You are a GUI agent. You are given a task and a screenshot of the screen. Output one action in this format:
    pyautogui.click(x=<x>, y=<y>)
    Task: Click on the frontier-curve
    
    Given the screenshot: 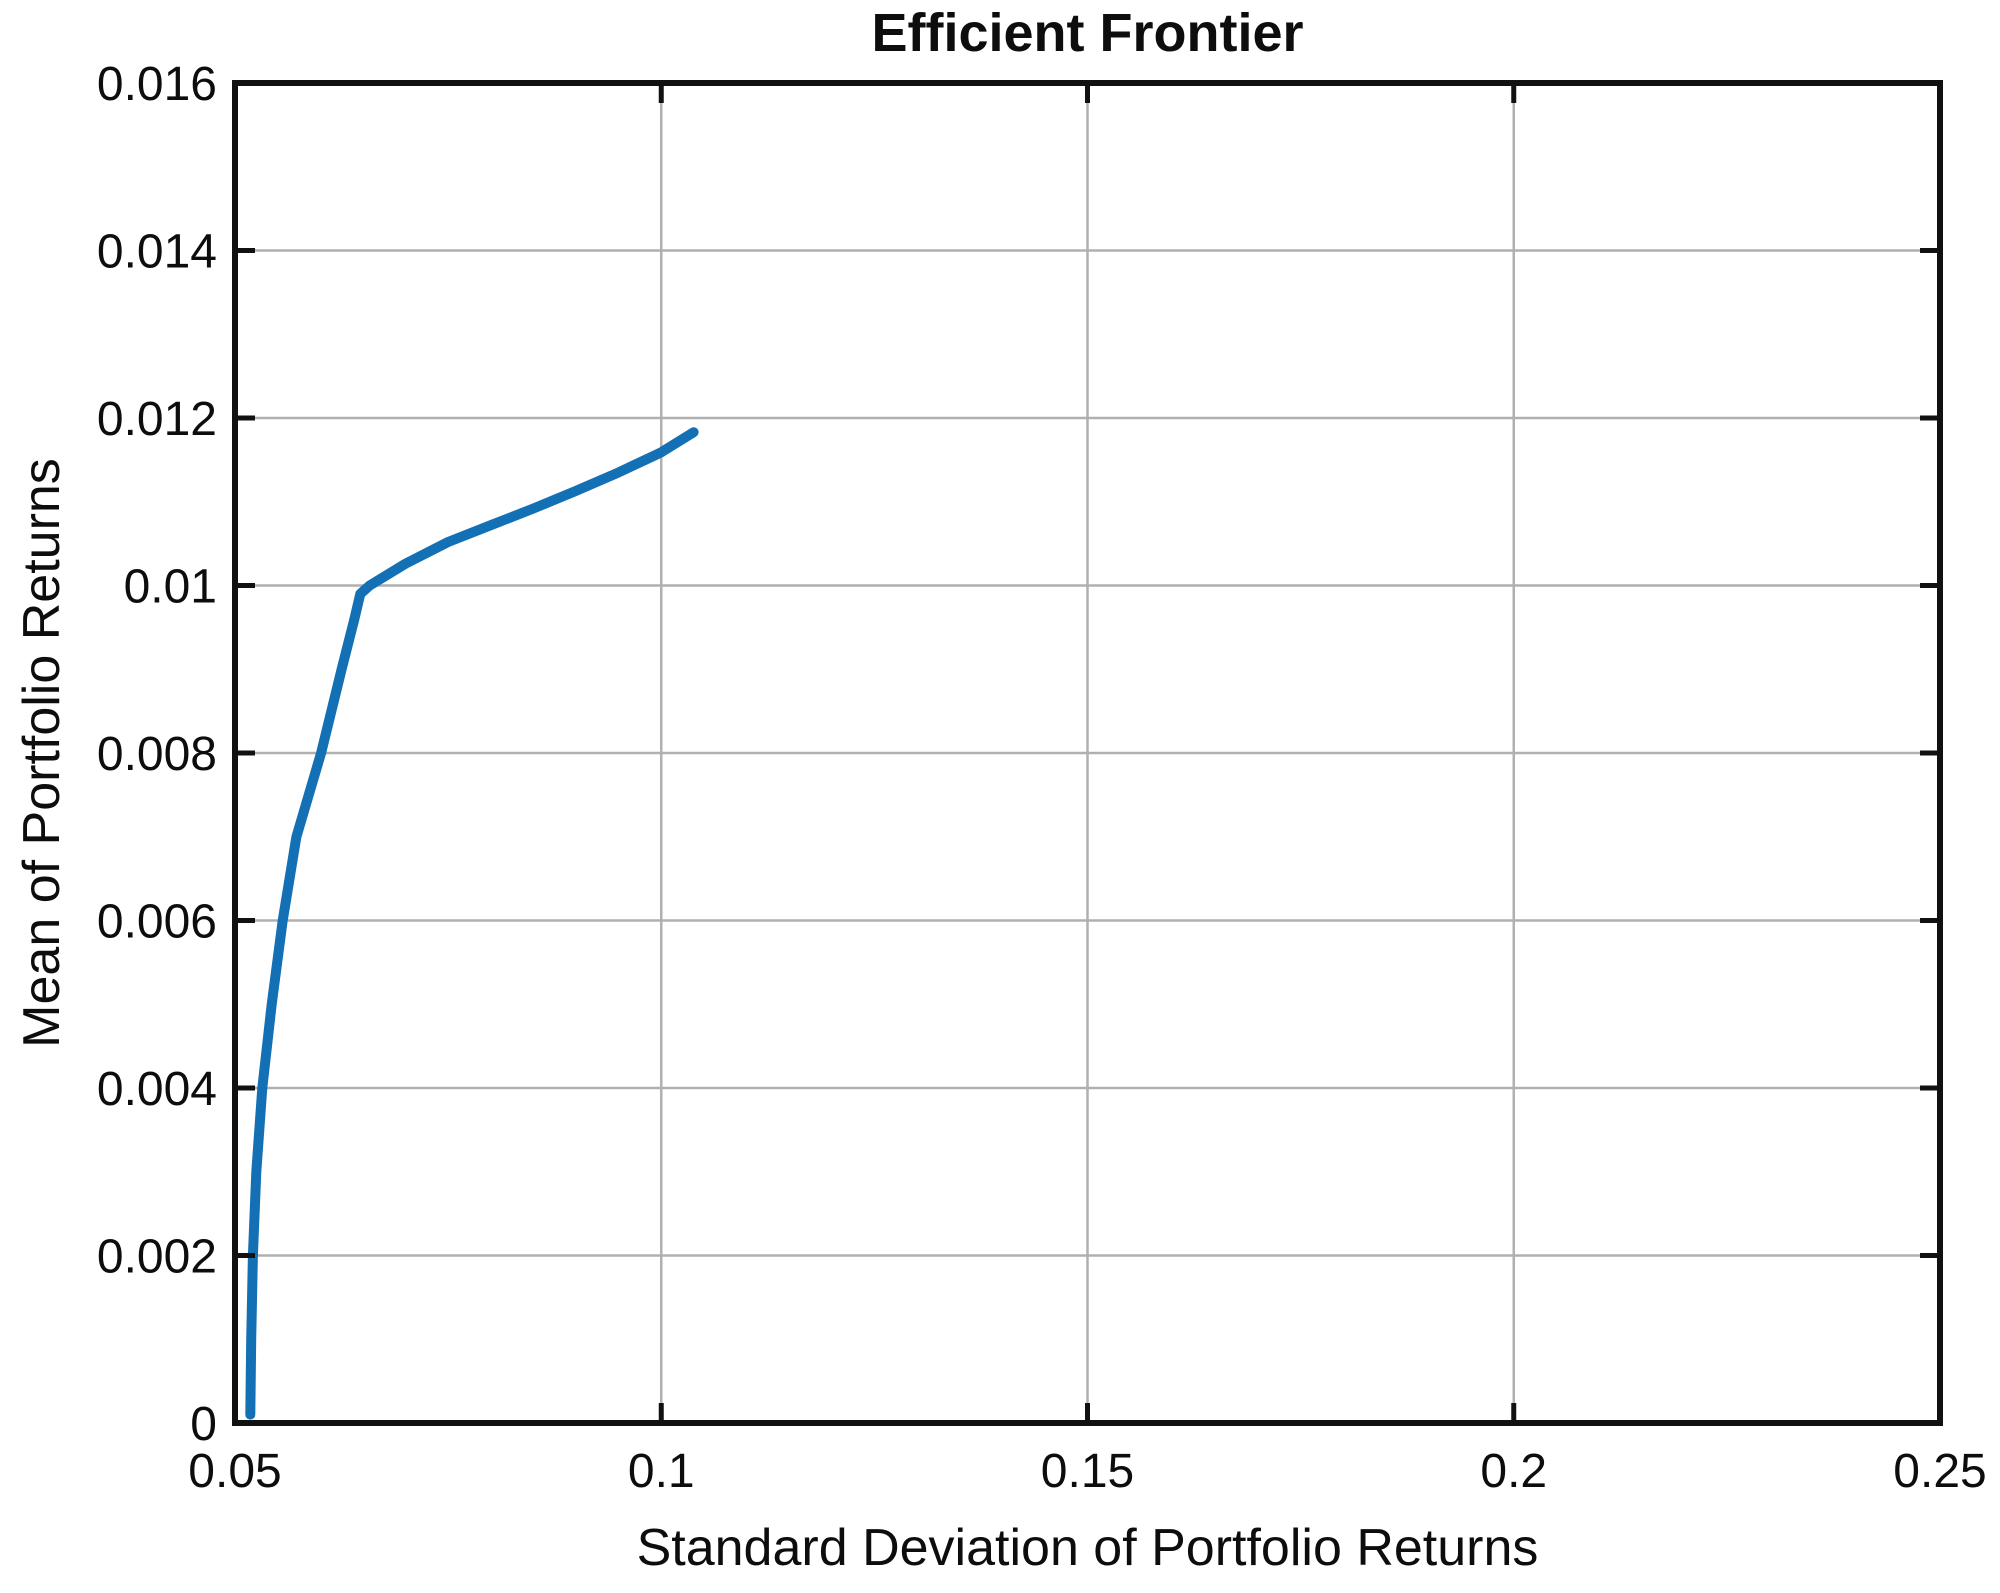 What is the action you would take?
    pyautogui.click(x=472, y=923)
    